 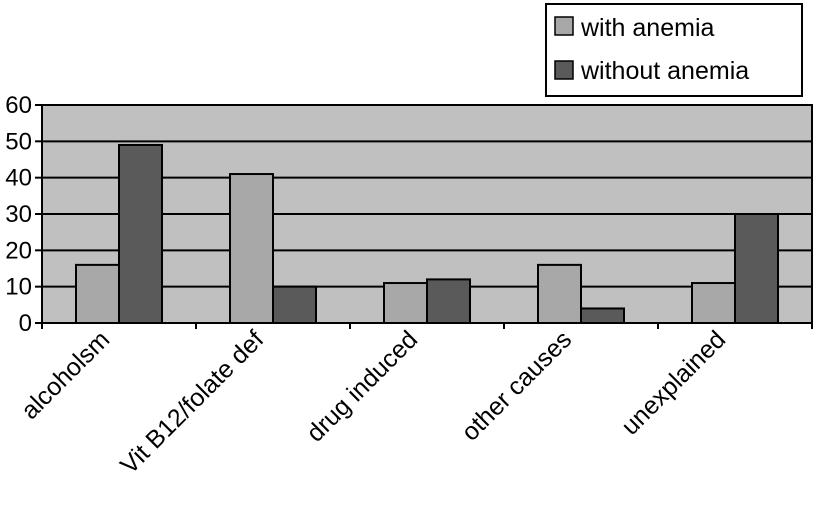 I want to click on y-tick-label: 30, so click(x=18, y=214).